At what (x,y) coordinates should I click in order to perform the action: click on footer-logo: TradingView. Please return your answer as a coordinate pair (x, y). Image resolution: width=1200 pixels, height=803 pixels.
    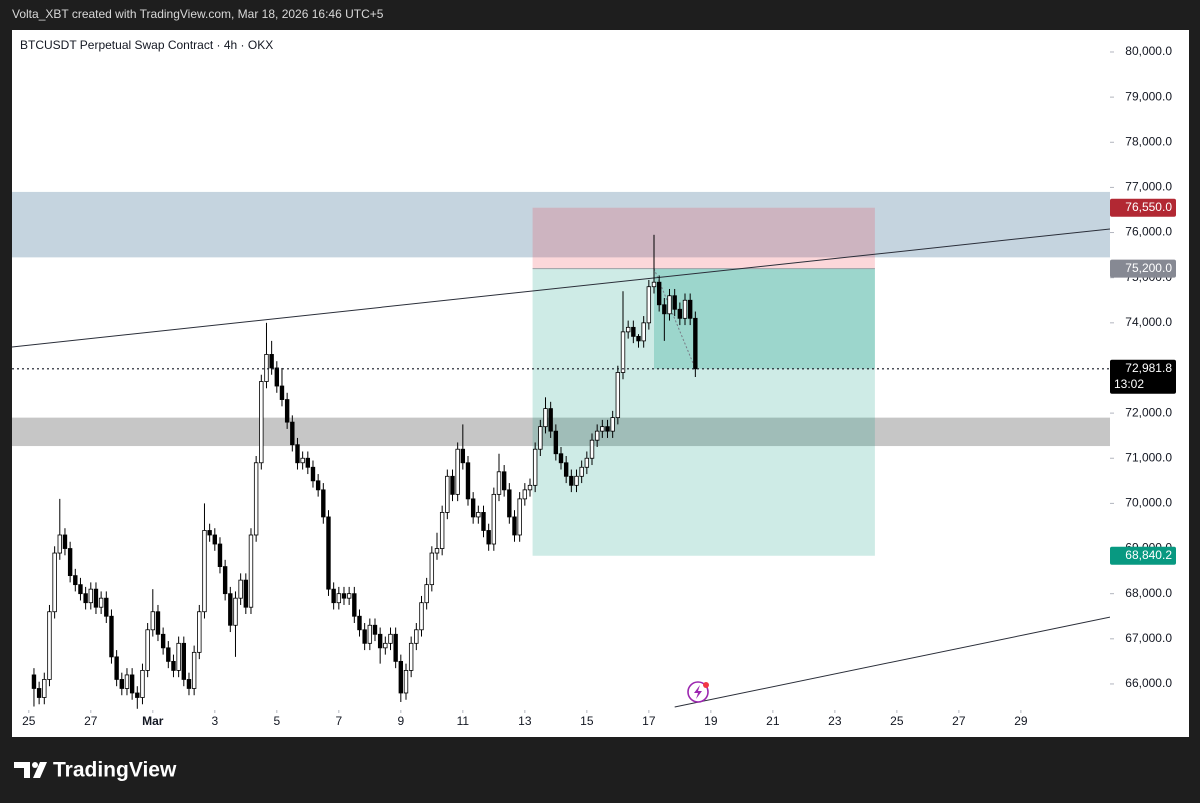
    Looking at the image, I should click on (115, 770).